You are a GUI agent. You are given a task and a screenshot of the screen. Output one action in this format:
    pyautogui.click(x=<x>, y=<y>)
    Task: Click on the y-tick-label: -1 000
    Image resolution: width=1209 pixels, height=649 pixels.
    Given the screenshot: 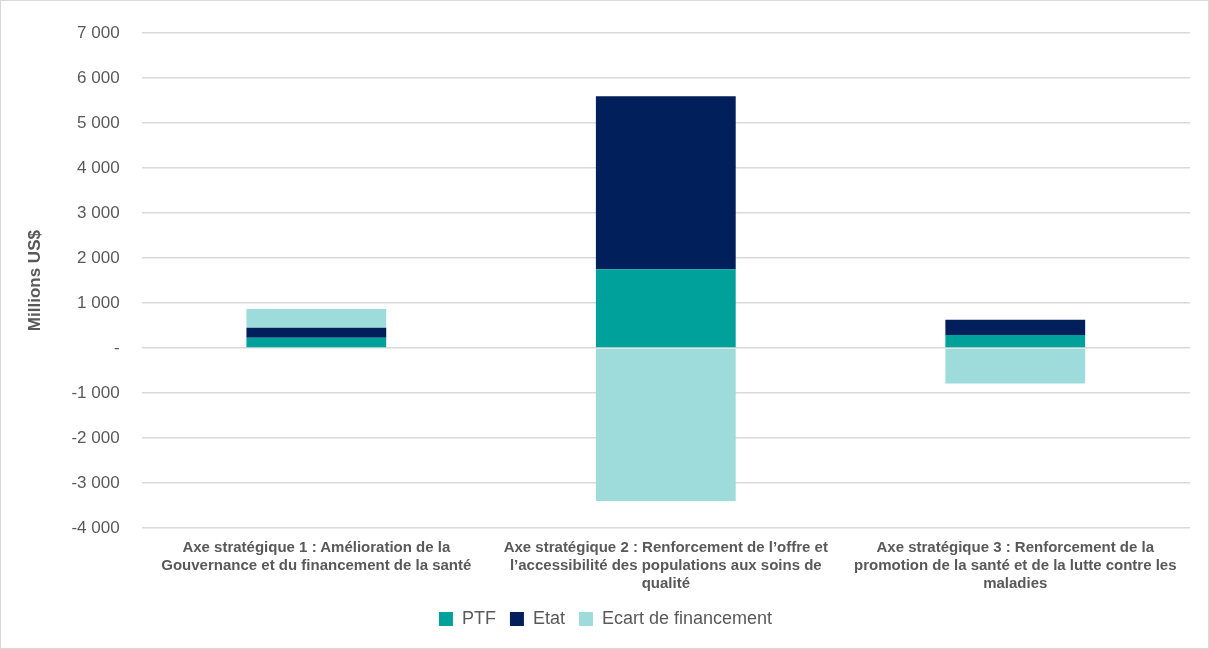 What is the action you would take?
    pyautogui.click(x=95, y=392)
    